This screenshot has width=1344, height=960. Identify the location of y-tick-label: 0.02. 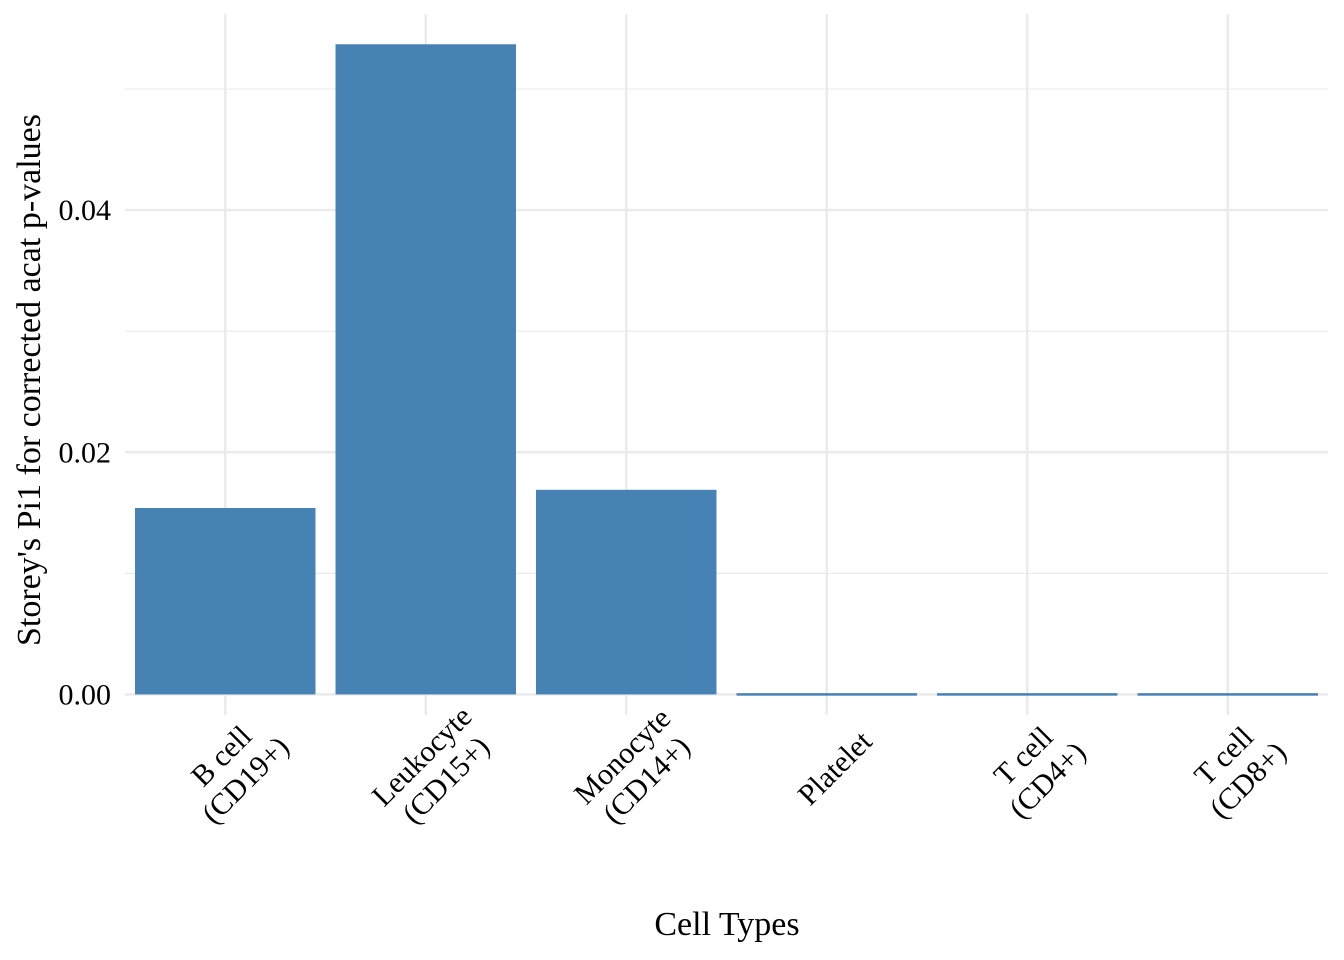
(85, 452).